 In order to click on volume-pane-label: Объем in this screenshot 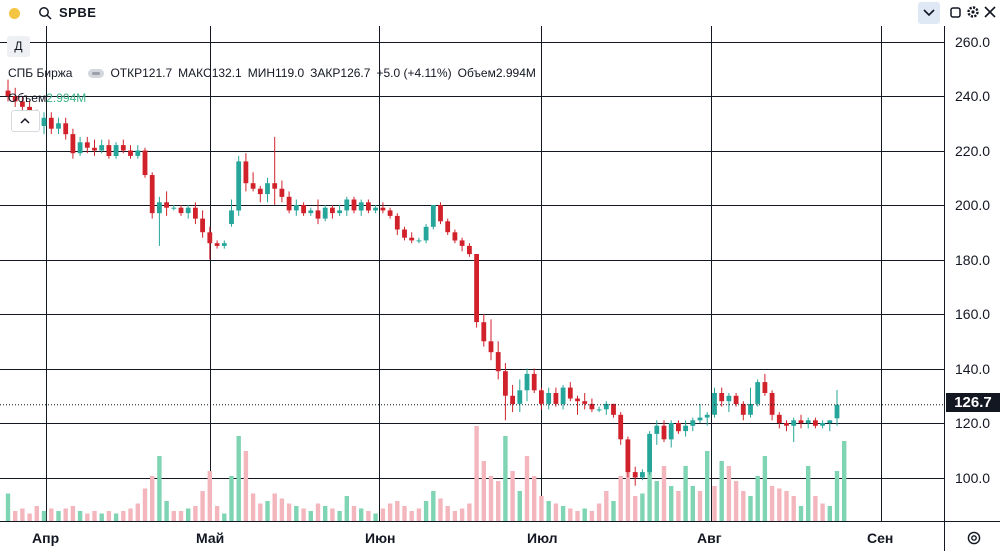, I will do `click(27, 98)`.